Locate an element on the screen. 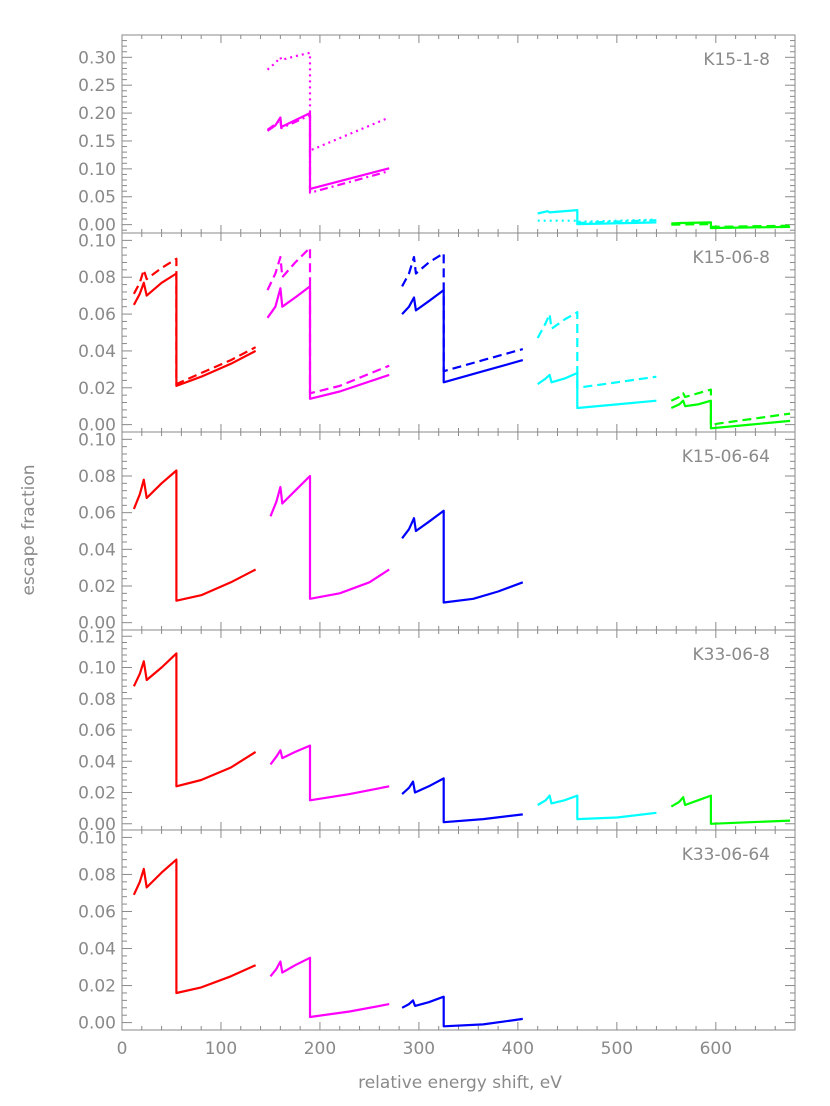 This screenshot has height=1106, width=830. panel-title: K15-06-64 is located at coordinates (726, 457).